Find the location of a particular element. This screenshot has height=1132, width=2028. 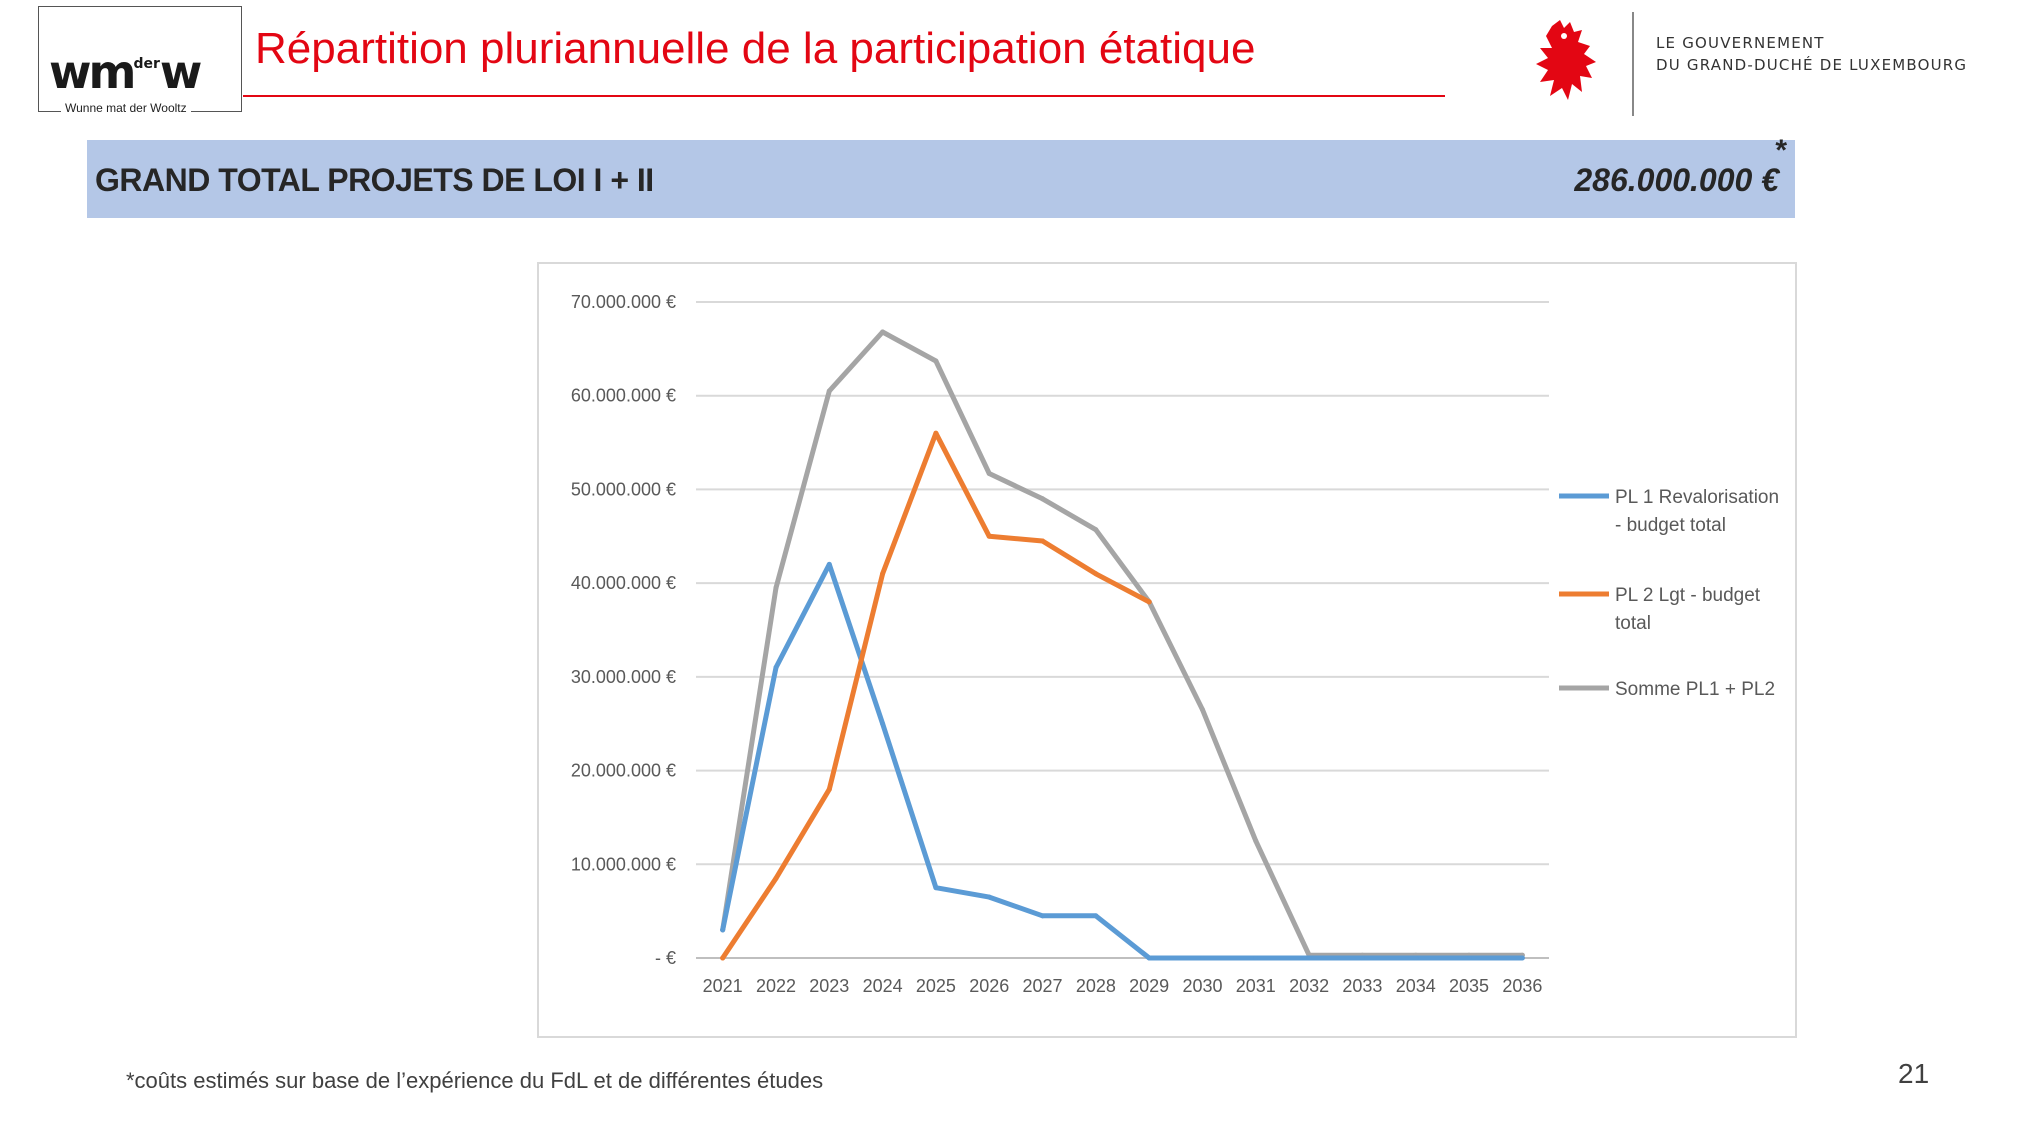

y-tick-label: 60.000.000 € is located at coordinates (623, 396).